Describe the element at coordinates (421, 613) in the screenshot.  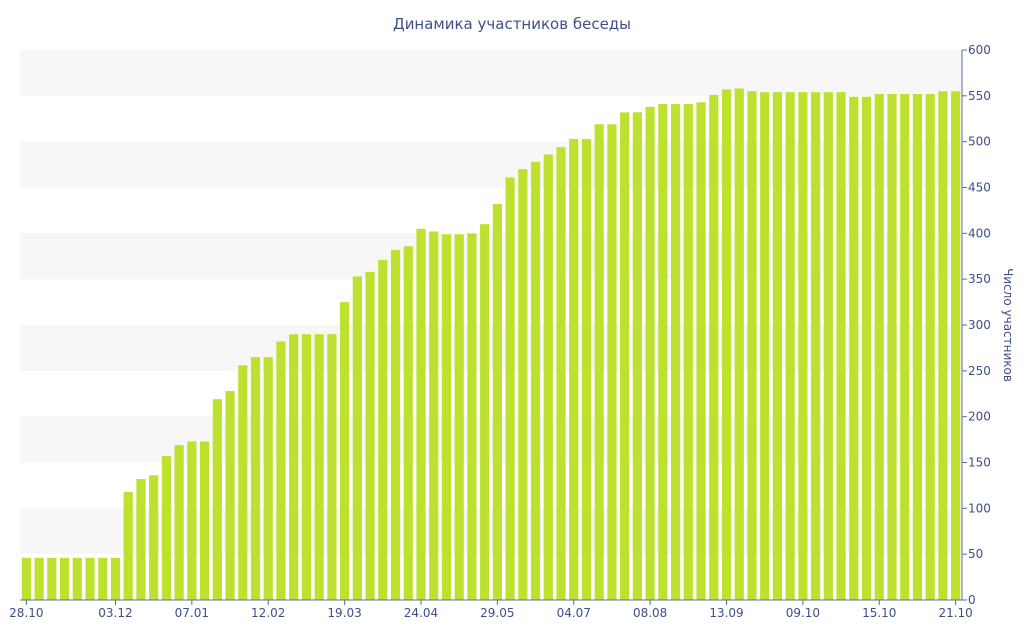
I see `x-tick-label: 24.04` at that location.